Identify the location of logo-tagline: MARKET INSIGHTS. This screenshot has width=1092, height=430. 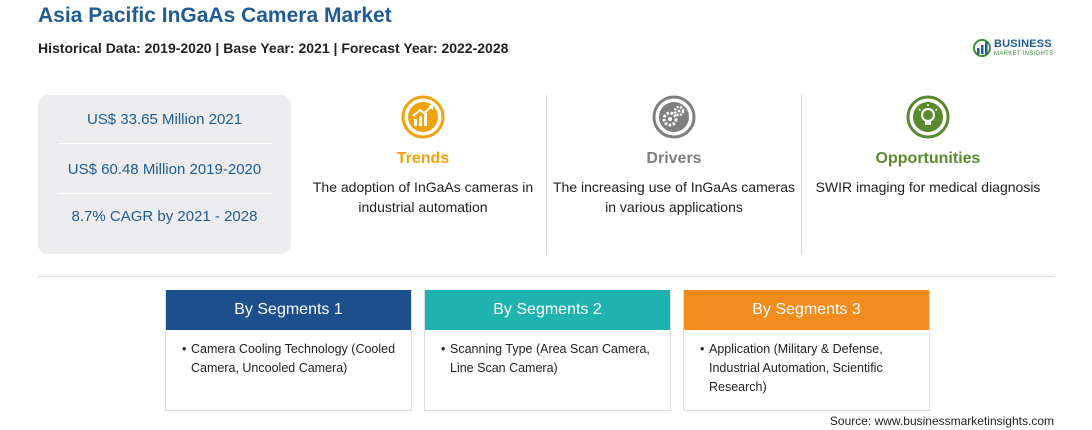
(1024, 54).